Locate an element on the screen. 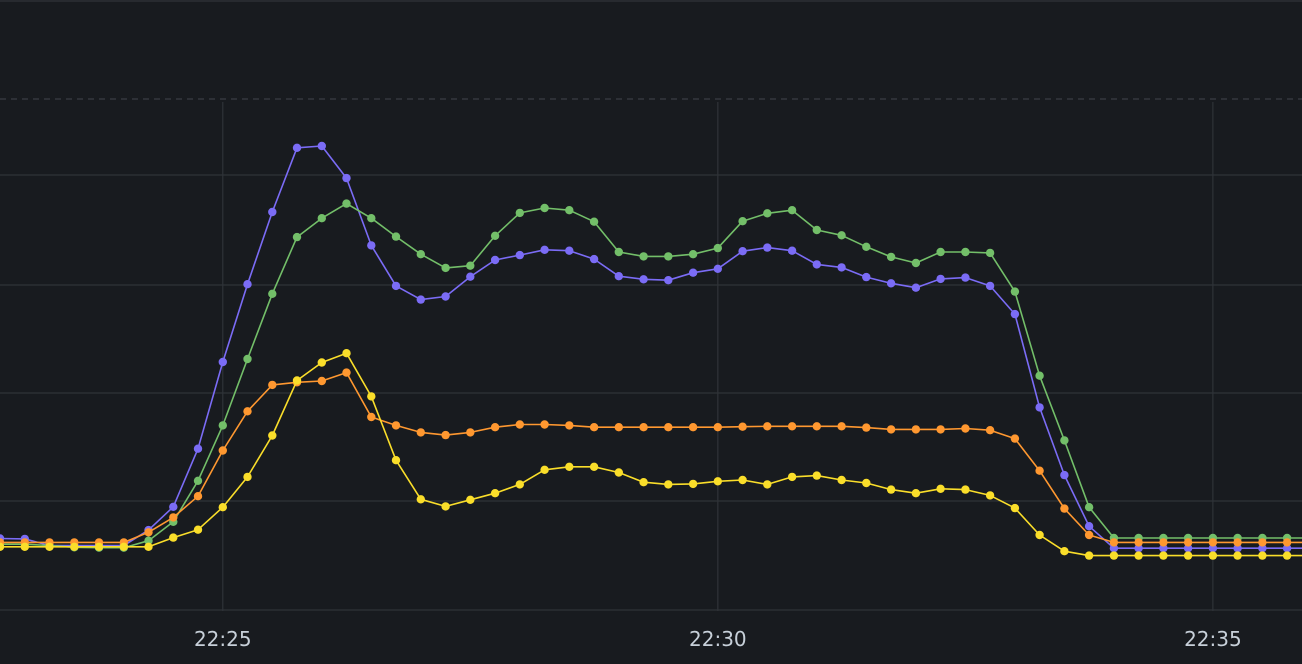 The width and height of the screenshot is (1302, 664). x-axis: 22:25 22:30 22:35 is located at coordinates (718, 639).